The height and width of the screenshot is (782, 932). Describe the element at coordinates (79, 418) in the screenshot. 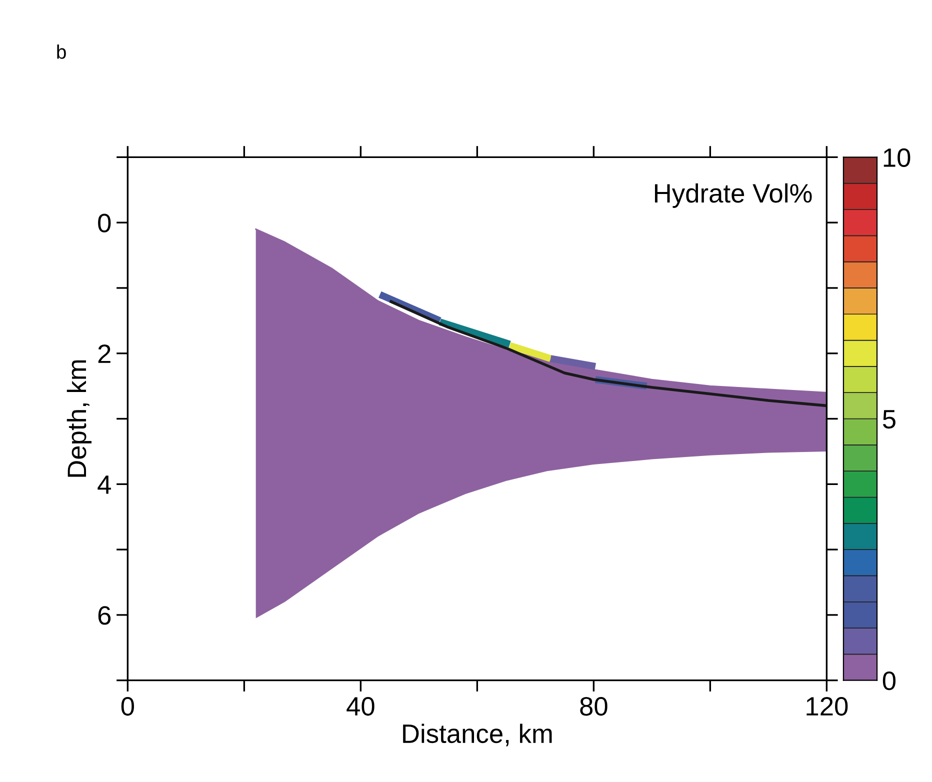

I see `y-axis-title: Depth, km` at that location.